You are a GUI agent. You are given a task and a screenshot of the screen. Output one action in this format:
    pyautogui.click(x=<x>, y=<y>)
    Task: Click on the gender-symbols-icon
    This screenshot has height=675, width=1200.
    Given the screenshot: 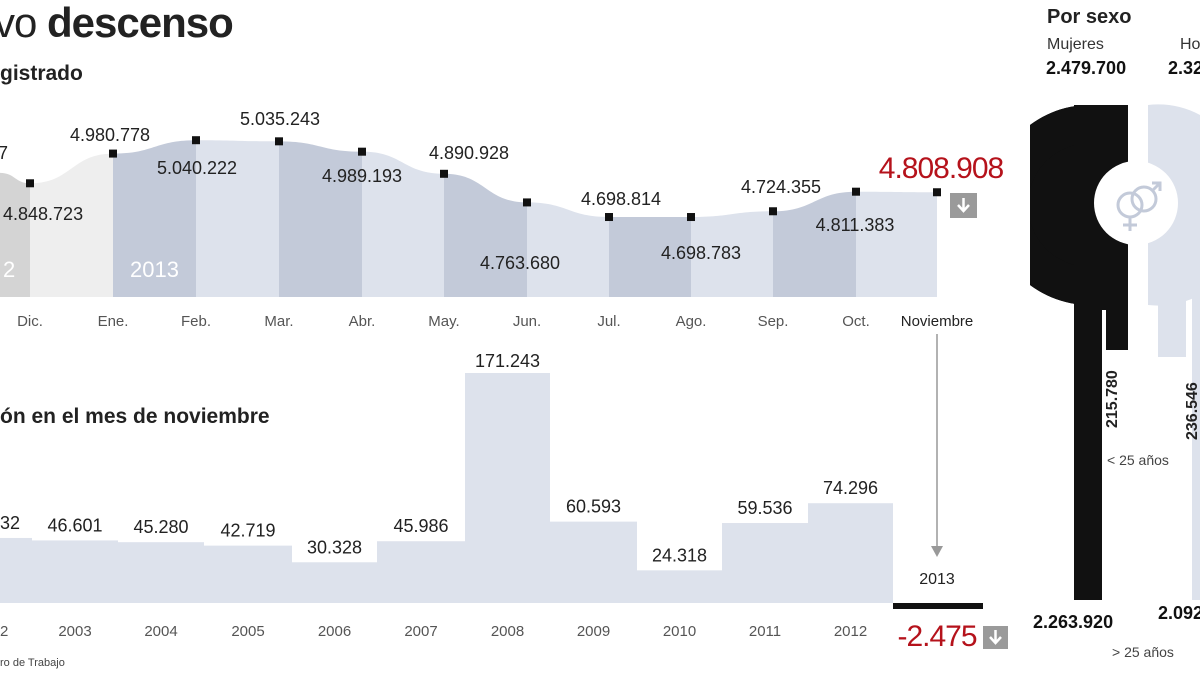 What is the action you would take?
    pyautogui.click(x=1139, y=206)
    